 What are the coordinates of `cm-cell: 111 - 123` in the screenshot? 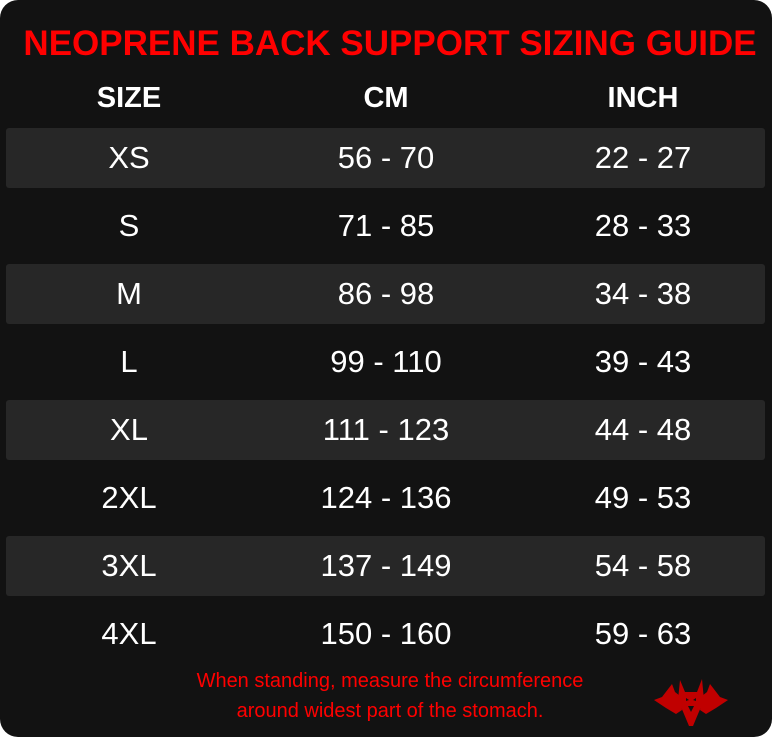 It's located at (386, 429).